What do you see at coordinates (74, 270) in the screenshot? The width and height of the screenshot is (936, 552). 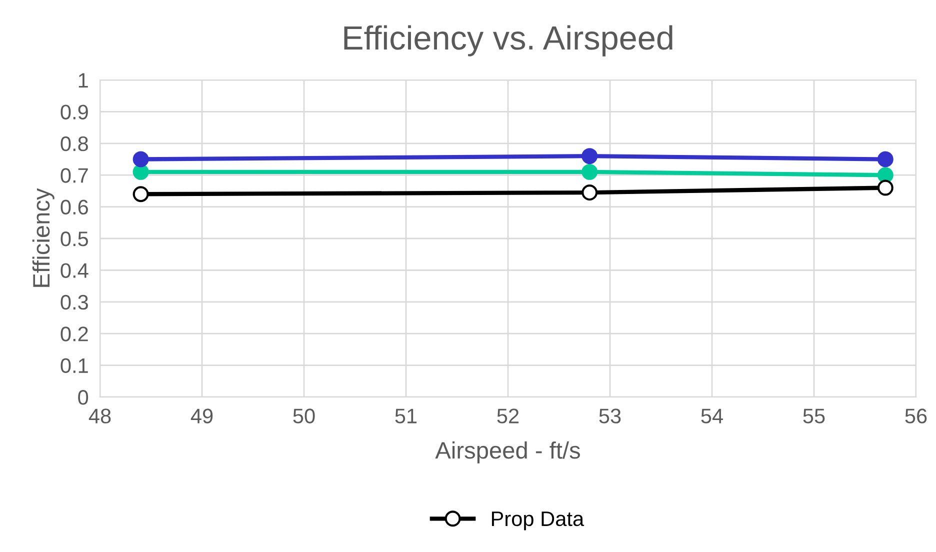 I see `y-tick-label: 0.4` at bounding box center [74, 270].